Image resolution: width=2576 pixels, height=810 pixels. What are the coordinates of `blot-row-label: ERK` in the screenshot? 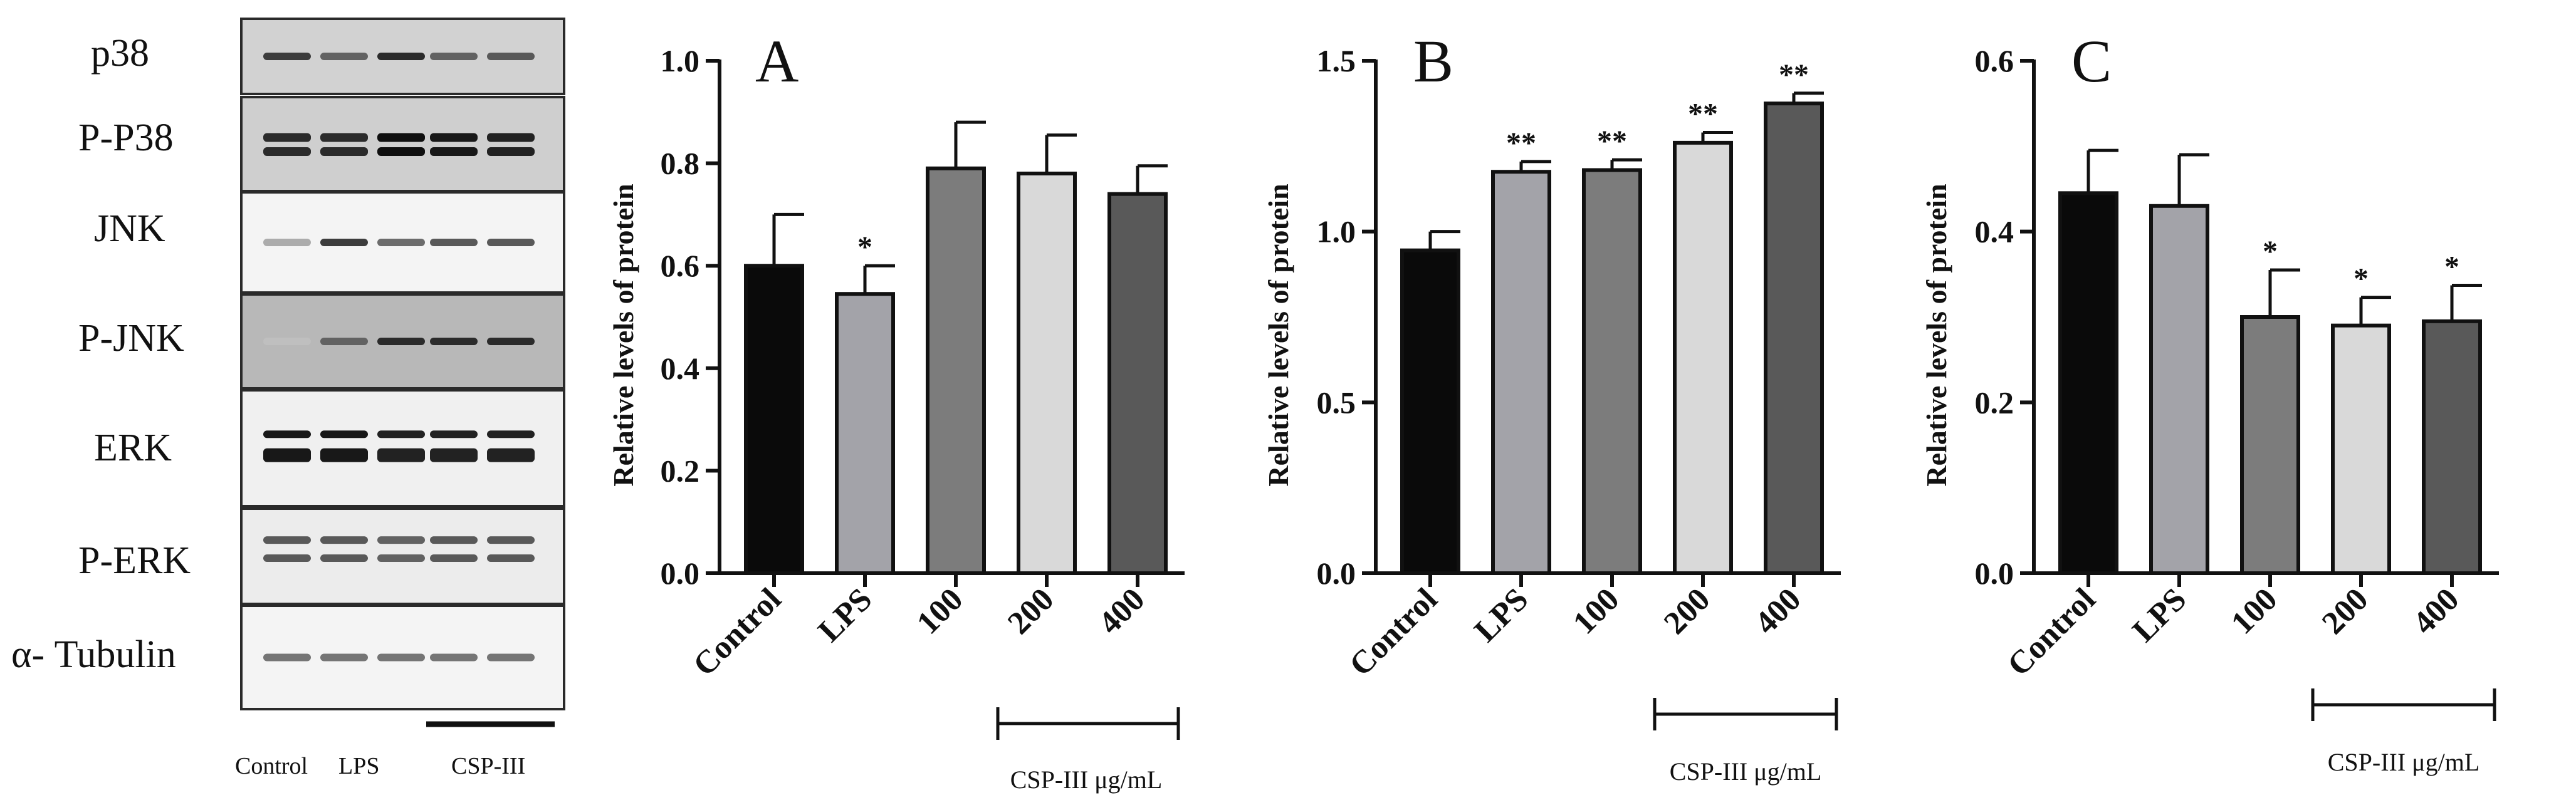 It's located at (133, 448).